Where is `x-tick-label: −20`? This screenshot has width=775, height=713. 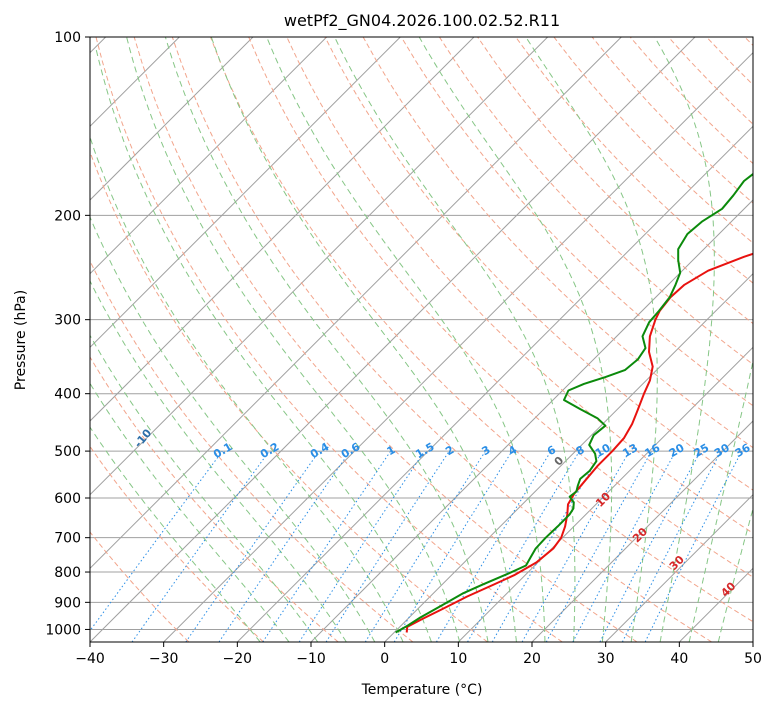 x-tick-label: −20 is located at coordinates (238, 659).